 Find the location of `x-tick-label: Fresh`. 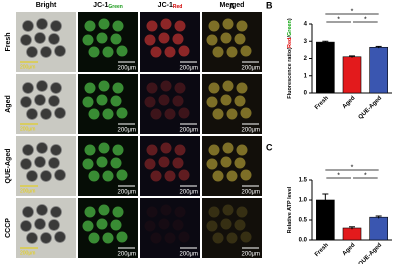

x-tick-label: Fresh is located at coordinates (322, 250).